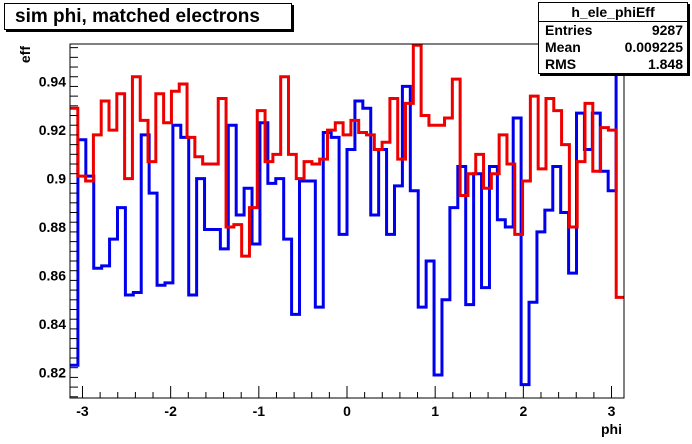 This screenshot has width=692, height=444. I want to click on stats-title: h_ele_phiEff, so click(613, 12).